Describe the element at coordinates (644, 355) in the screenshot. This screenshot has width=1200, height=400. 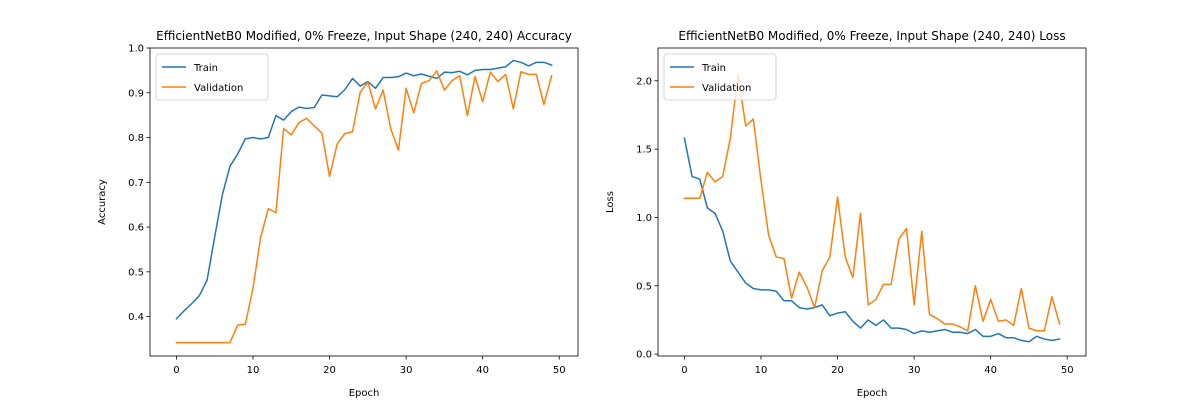
I see `y-tick-label: 0.0` at that location.